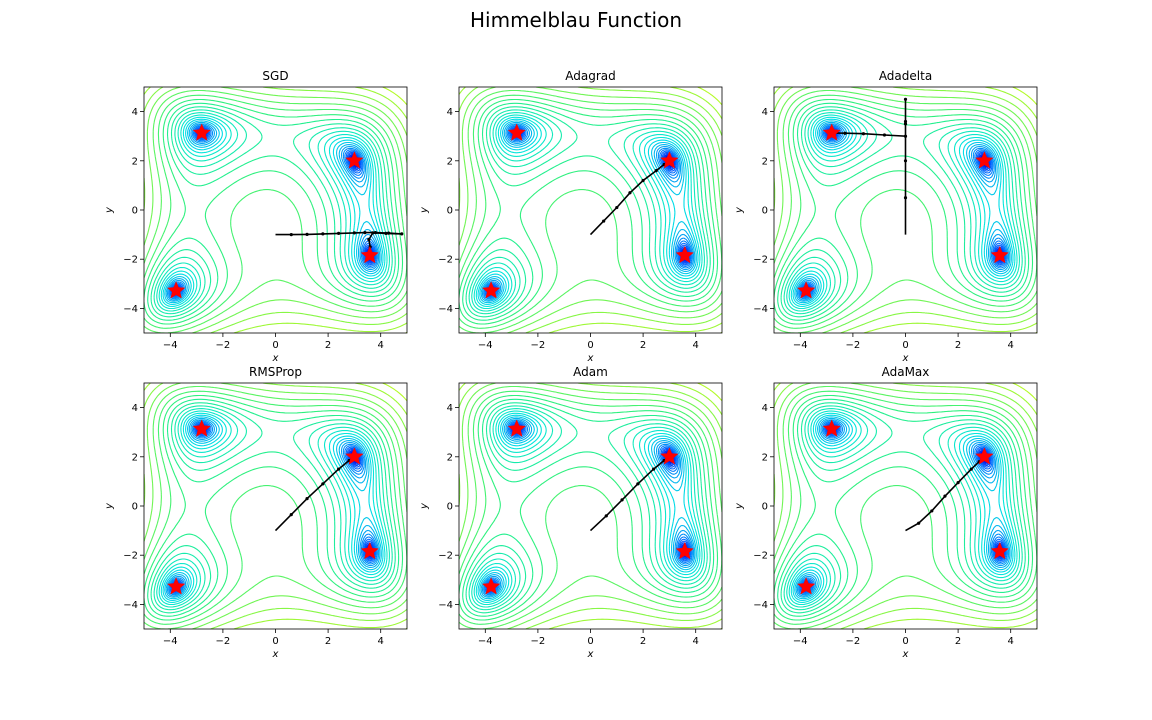  Describe the element at coordinates (739, 210) in the screenshot. I see `y-axis-label: y` at that location.